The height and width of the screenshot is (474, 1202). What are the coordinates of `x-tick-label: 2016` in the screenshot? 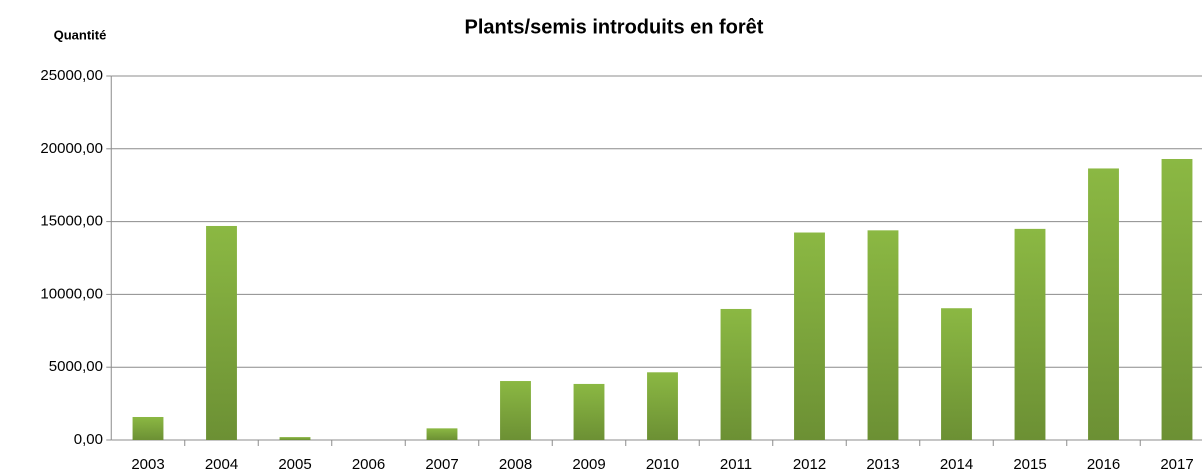 It's located at (1103, 464).